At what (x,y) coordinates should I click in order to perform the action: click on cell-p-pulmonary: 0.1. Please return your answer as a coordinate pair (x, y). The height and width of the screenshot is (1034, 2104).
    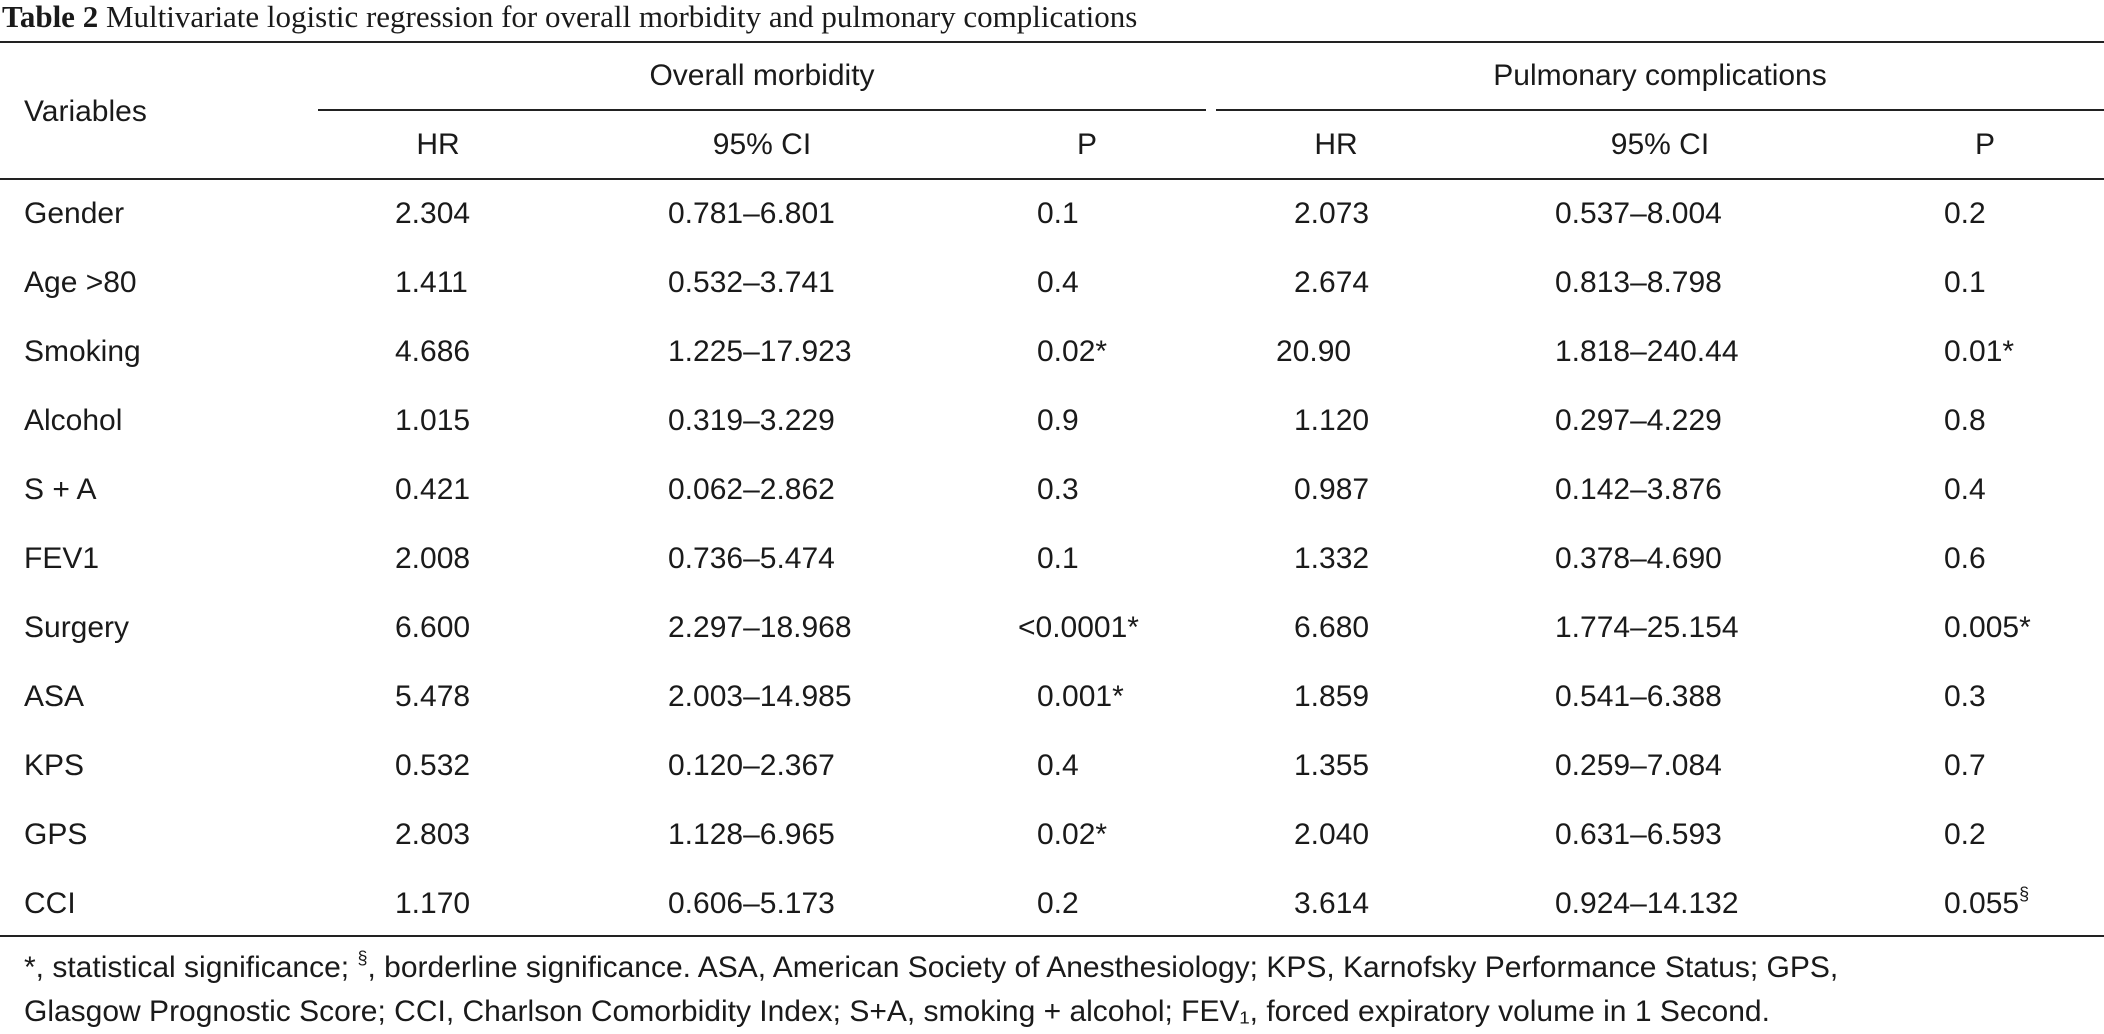
    Looking at the image, I should click on (1965, 282).